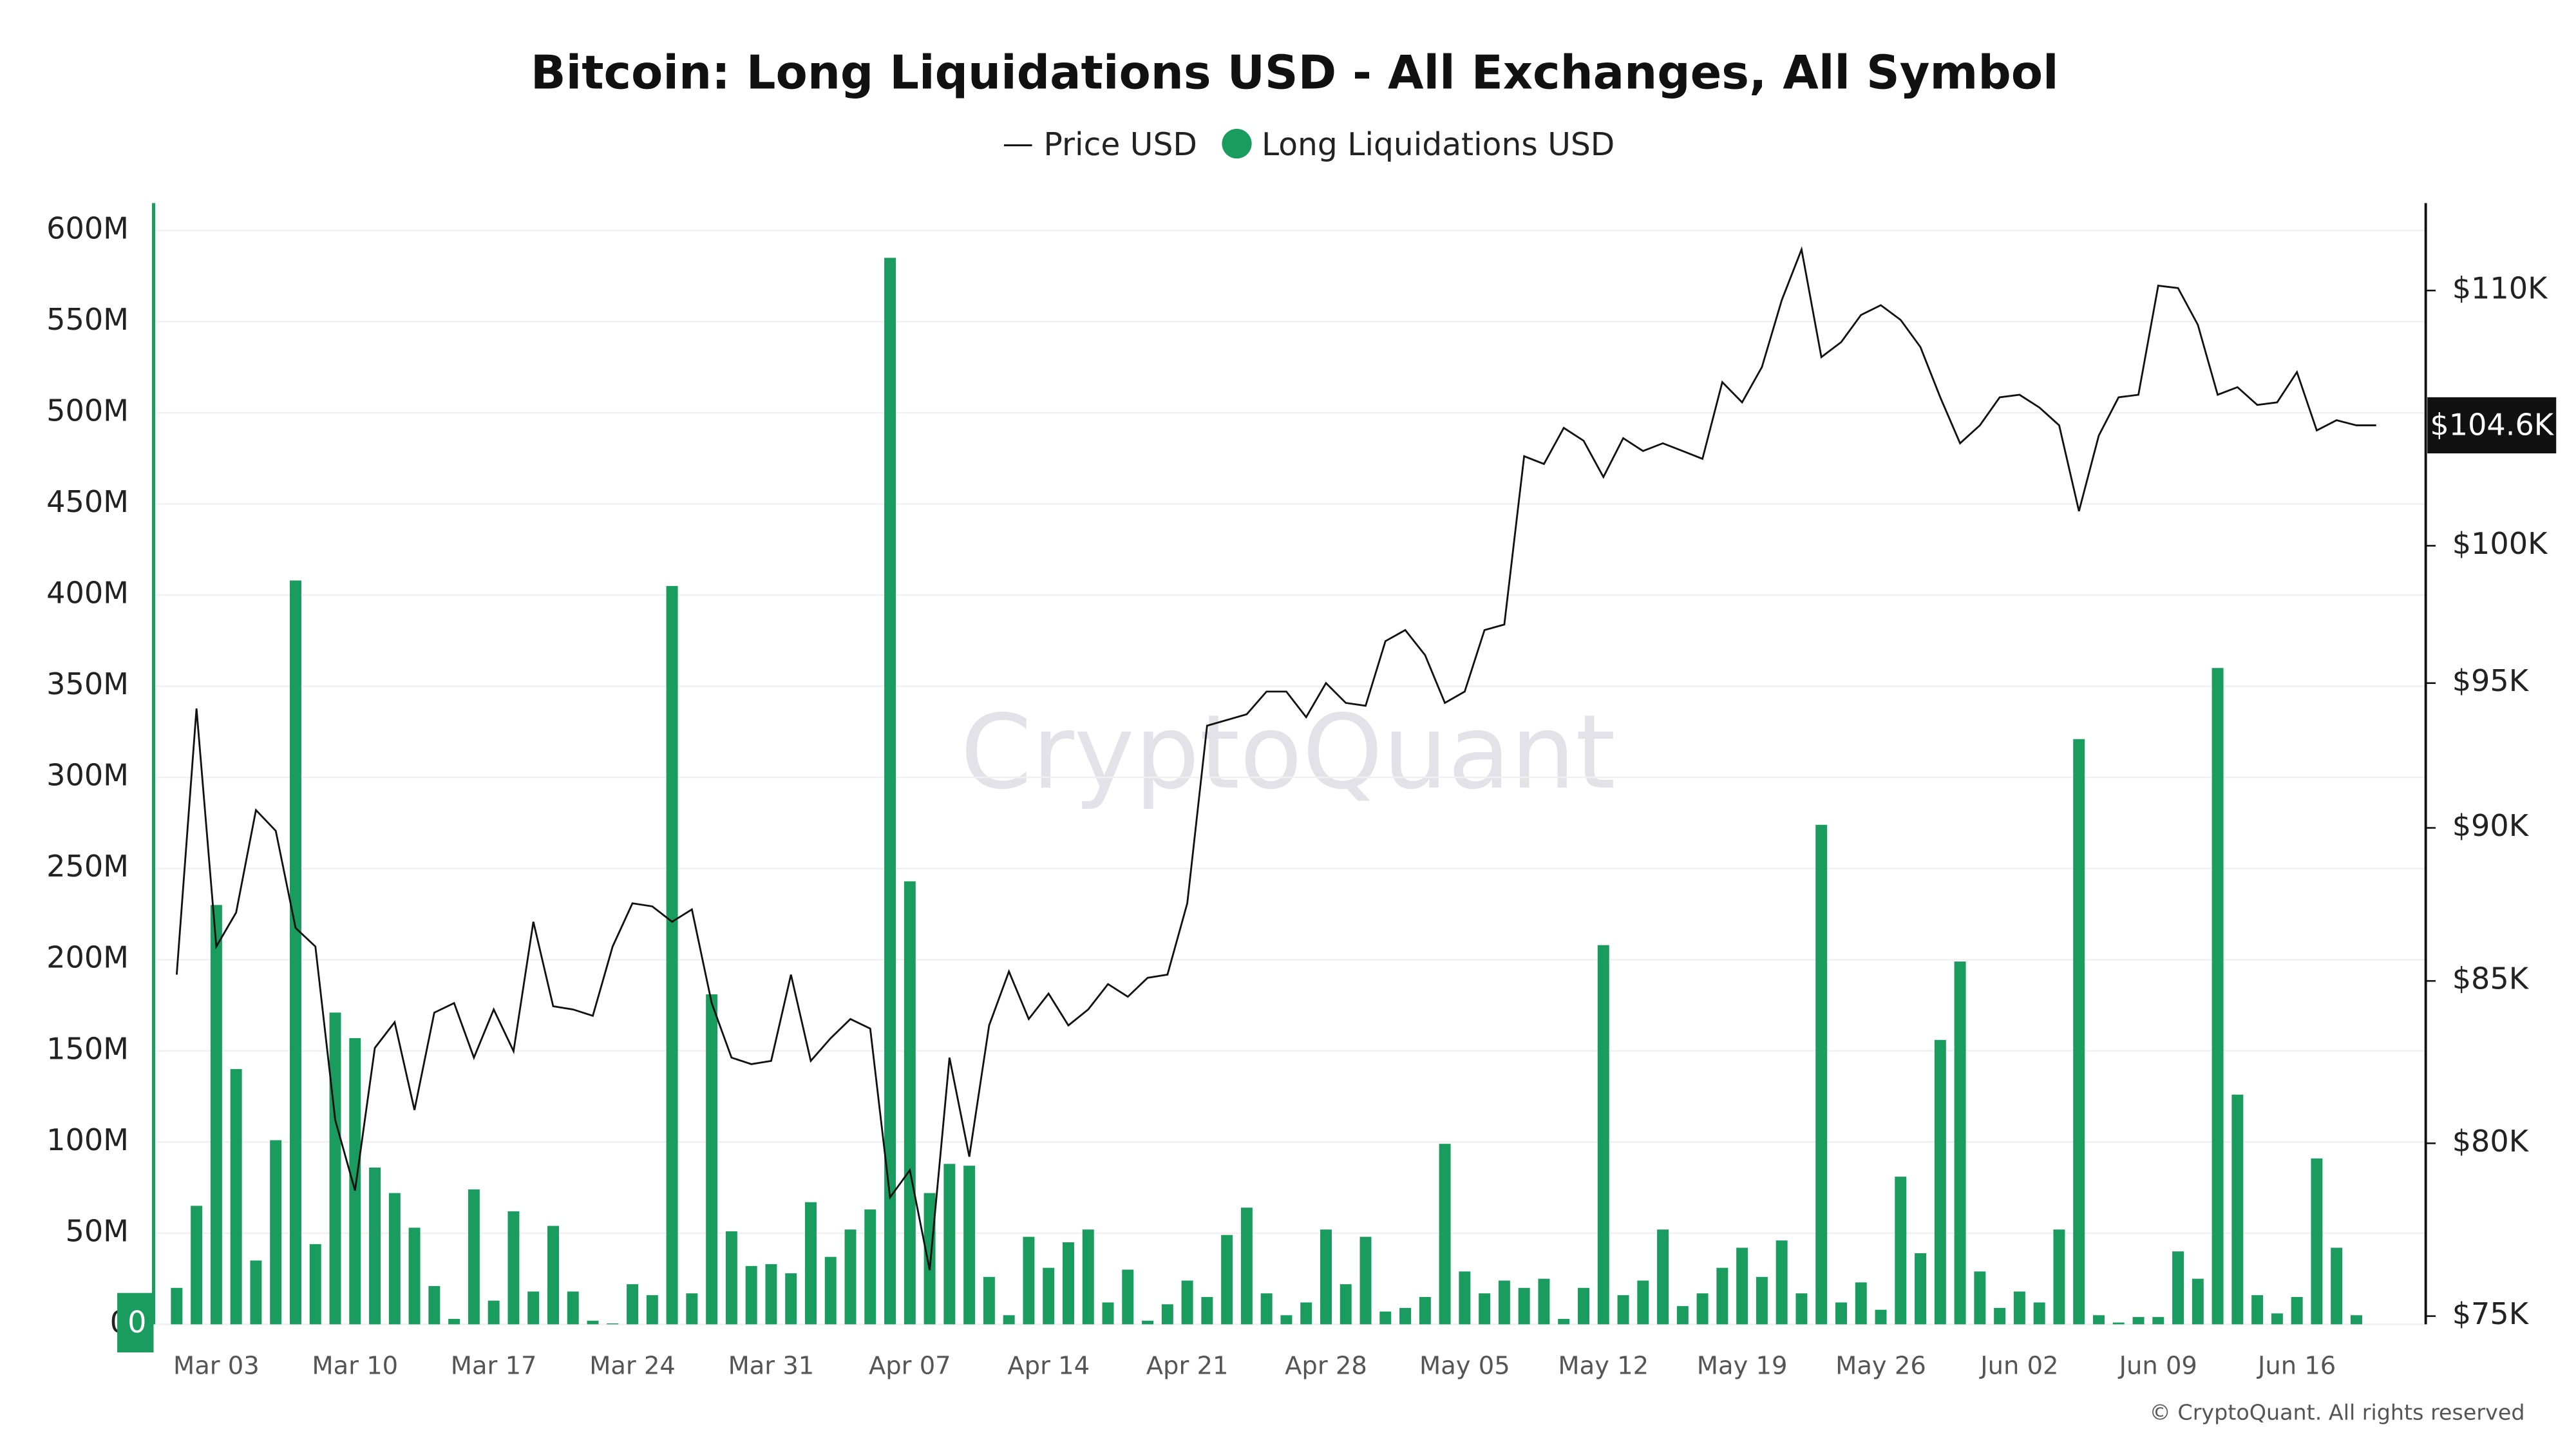  Describe the element at coordinates (87, 957) in the screenshot. I see `y-tick-label: 200M` at that location.